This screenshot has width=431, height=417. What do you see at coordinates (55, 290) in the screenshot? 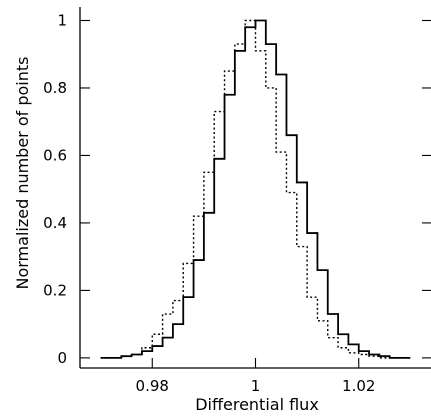
I see `y-tick-label: 0.2` at bounding box center [55, 290].